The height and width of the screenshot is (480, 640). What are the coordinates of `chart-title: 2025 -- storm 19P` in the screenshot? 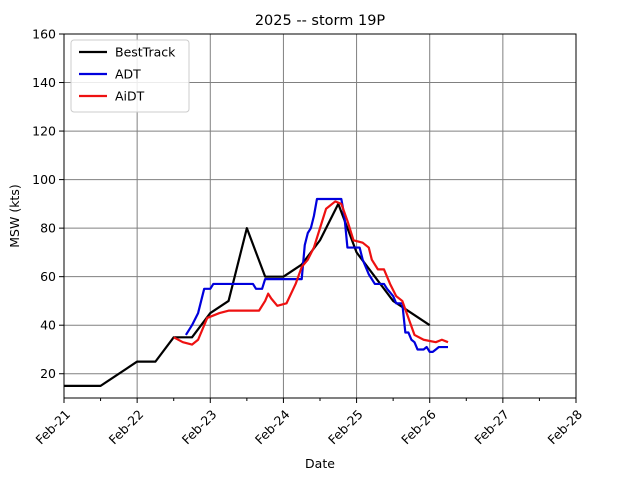 It's located at (320, 21).